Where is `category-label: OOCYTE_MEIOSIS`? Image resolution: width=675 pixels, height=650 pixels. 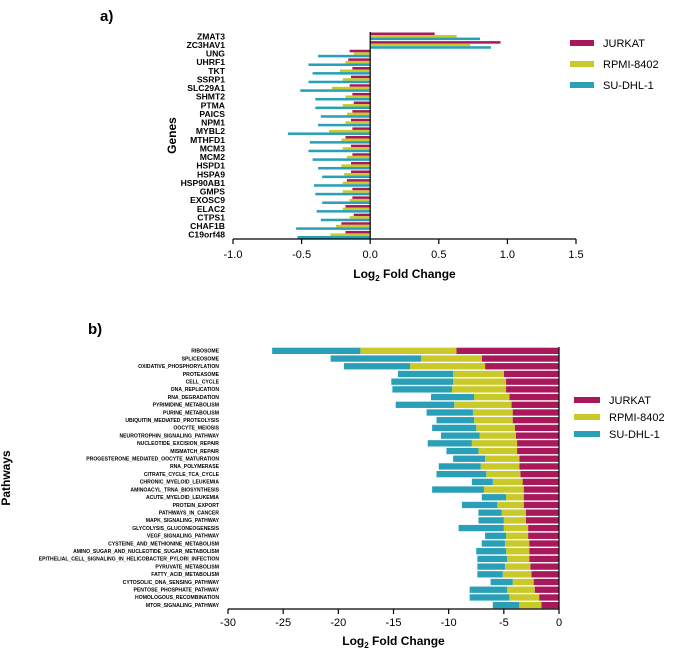 category-label: OOCYTE_MEIOSIS is located at coordinates (196, 429).